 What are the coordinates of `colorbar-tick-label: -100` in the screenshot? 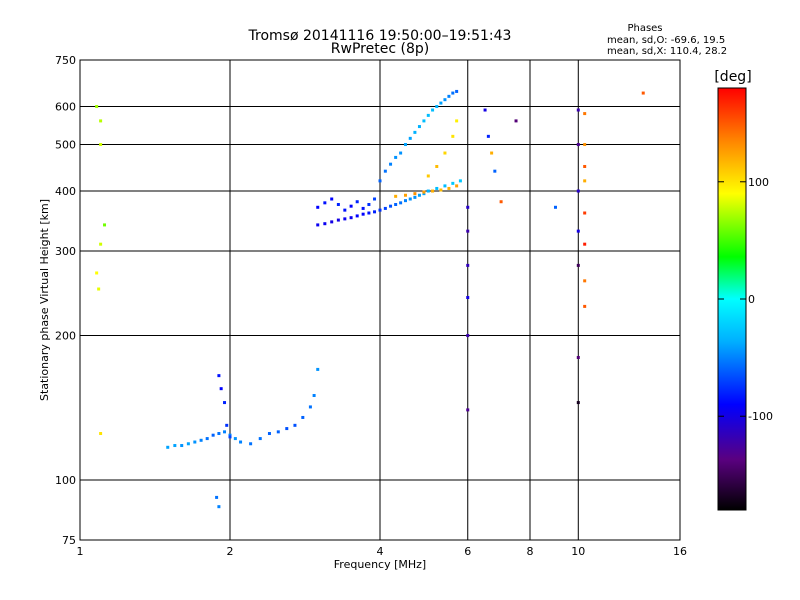 It's located at (760, 416).